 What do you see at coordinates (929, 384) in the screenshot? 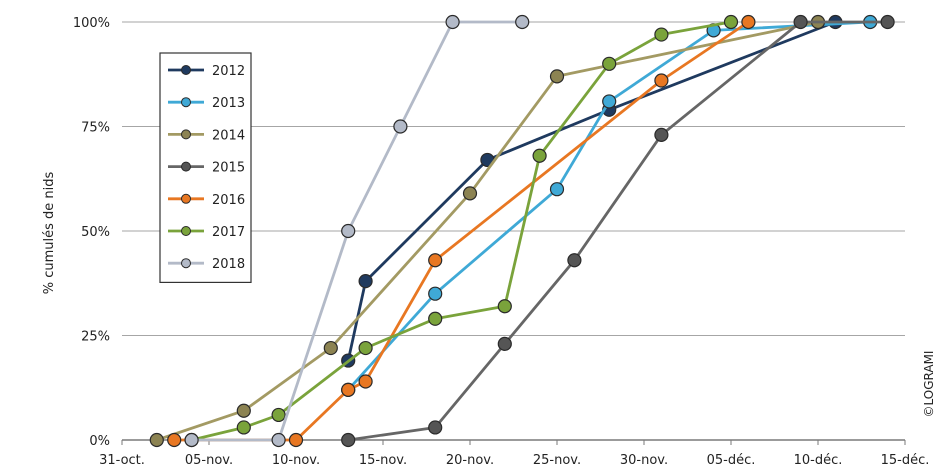
I see `credit-text: ©LOGRAMI` at bounding box center [929, 384].